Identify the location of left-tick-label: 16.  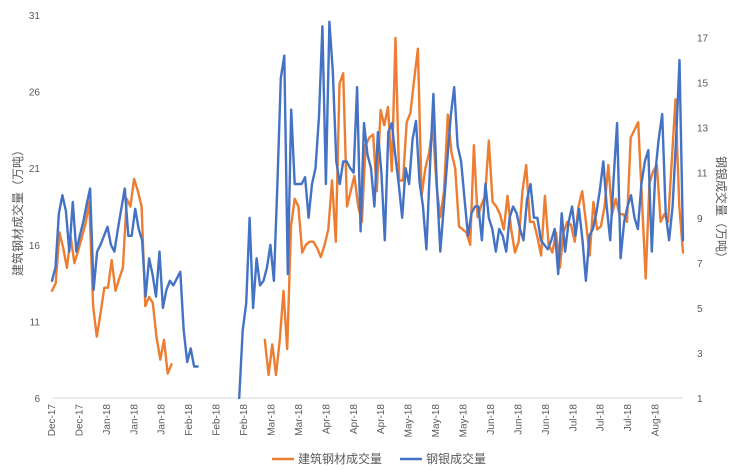
(35, 246).